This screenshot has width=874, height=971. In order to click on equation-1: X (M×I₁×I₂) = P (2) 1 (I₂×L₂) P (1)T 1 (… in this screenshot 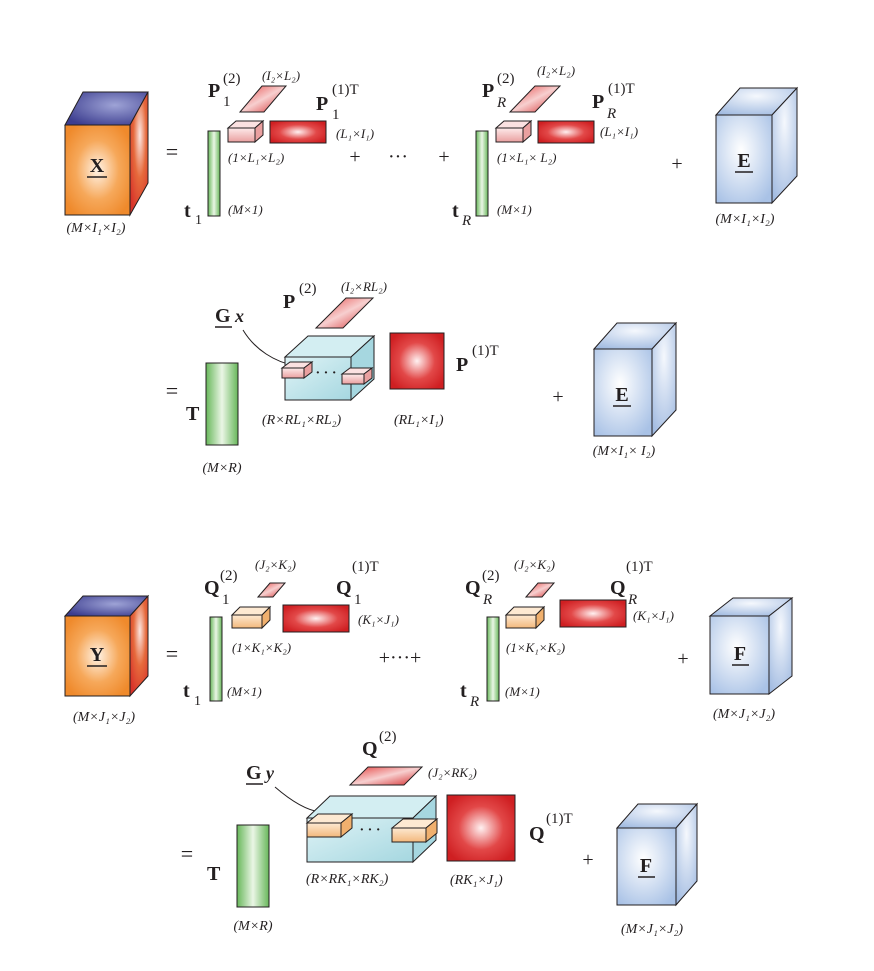, I will do `click(431, 149)`.